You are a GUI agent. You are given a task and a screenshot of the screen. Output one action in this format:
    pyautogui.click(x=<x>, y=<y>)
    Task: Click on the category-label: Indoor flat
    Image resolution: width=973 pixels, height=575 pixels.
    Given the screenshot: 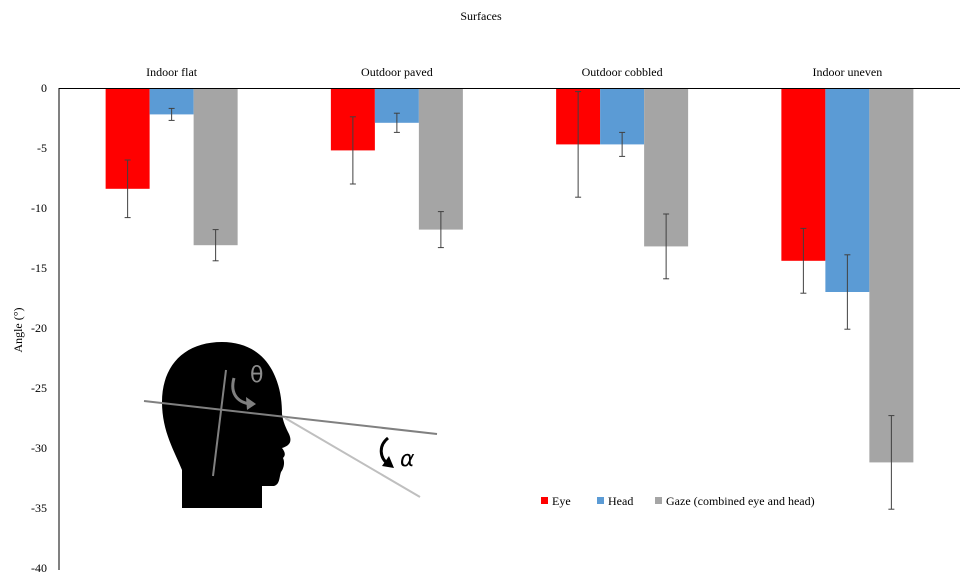 What is the action you would take?
    pyautogui.click(x=172, y=72)
    